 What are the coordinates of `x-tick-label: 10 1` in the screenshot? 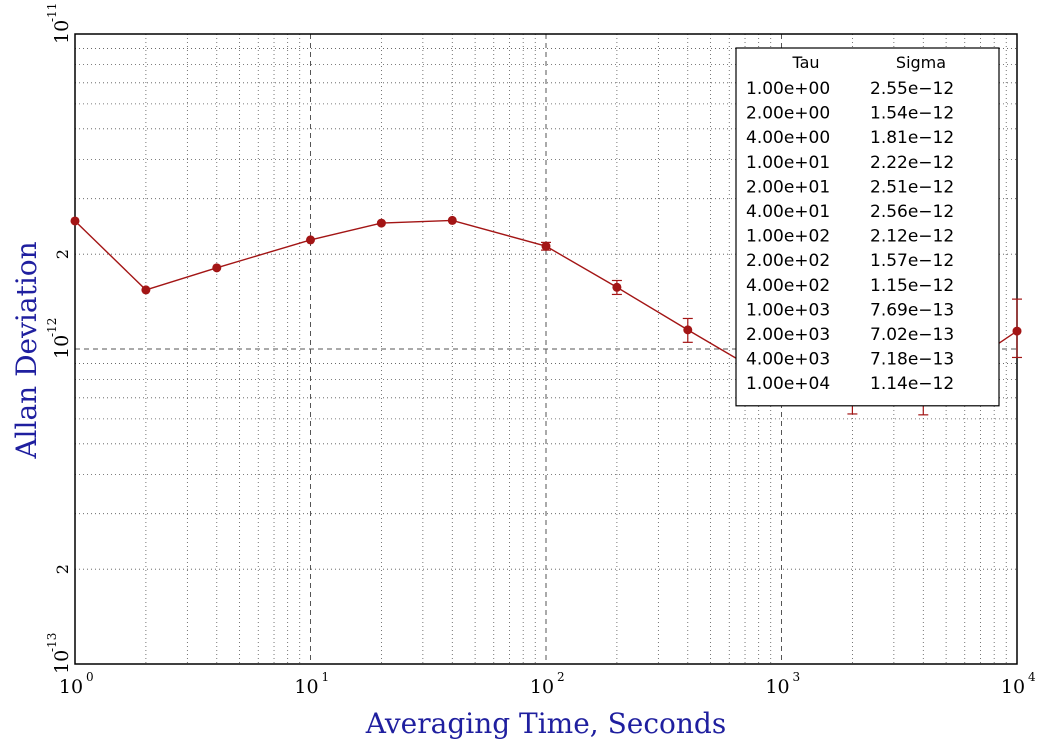 It's located at (311, 684).